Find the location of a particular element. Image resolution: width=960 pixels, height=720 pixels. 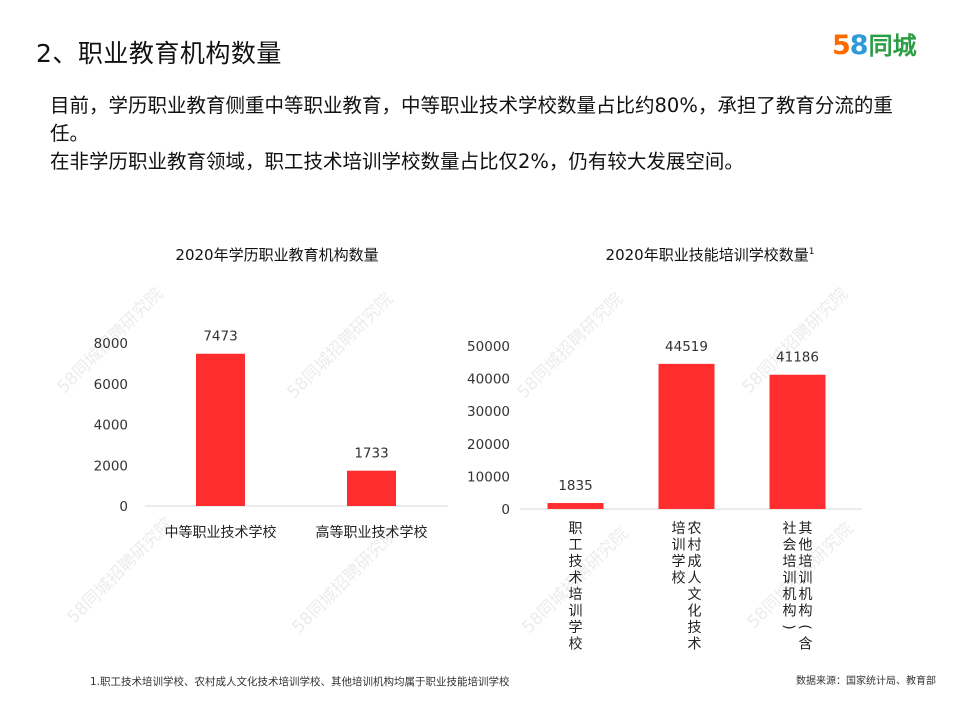

chart-title: 2020年学历职业教育机构数量 is located at coordinates (276, 255).